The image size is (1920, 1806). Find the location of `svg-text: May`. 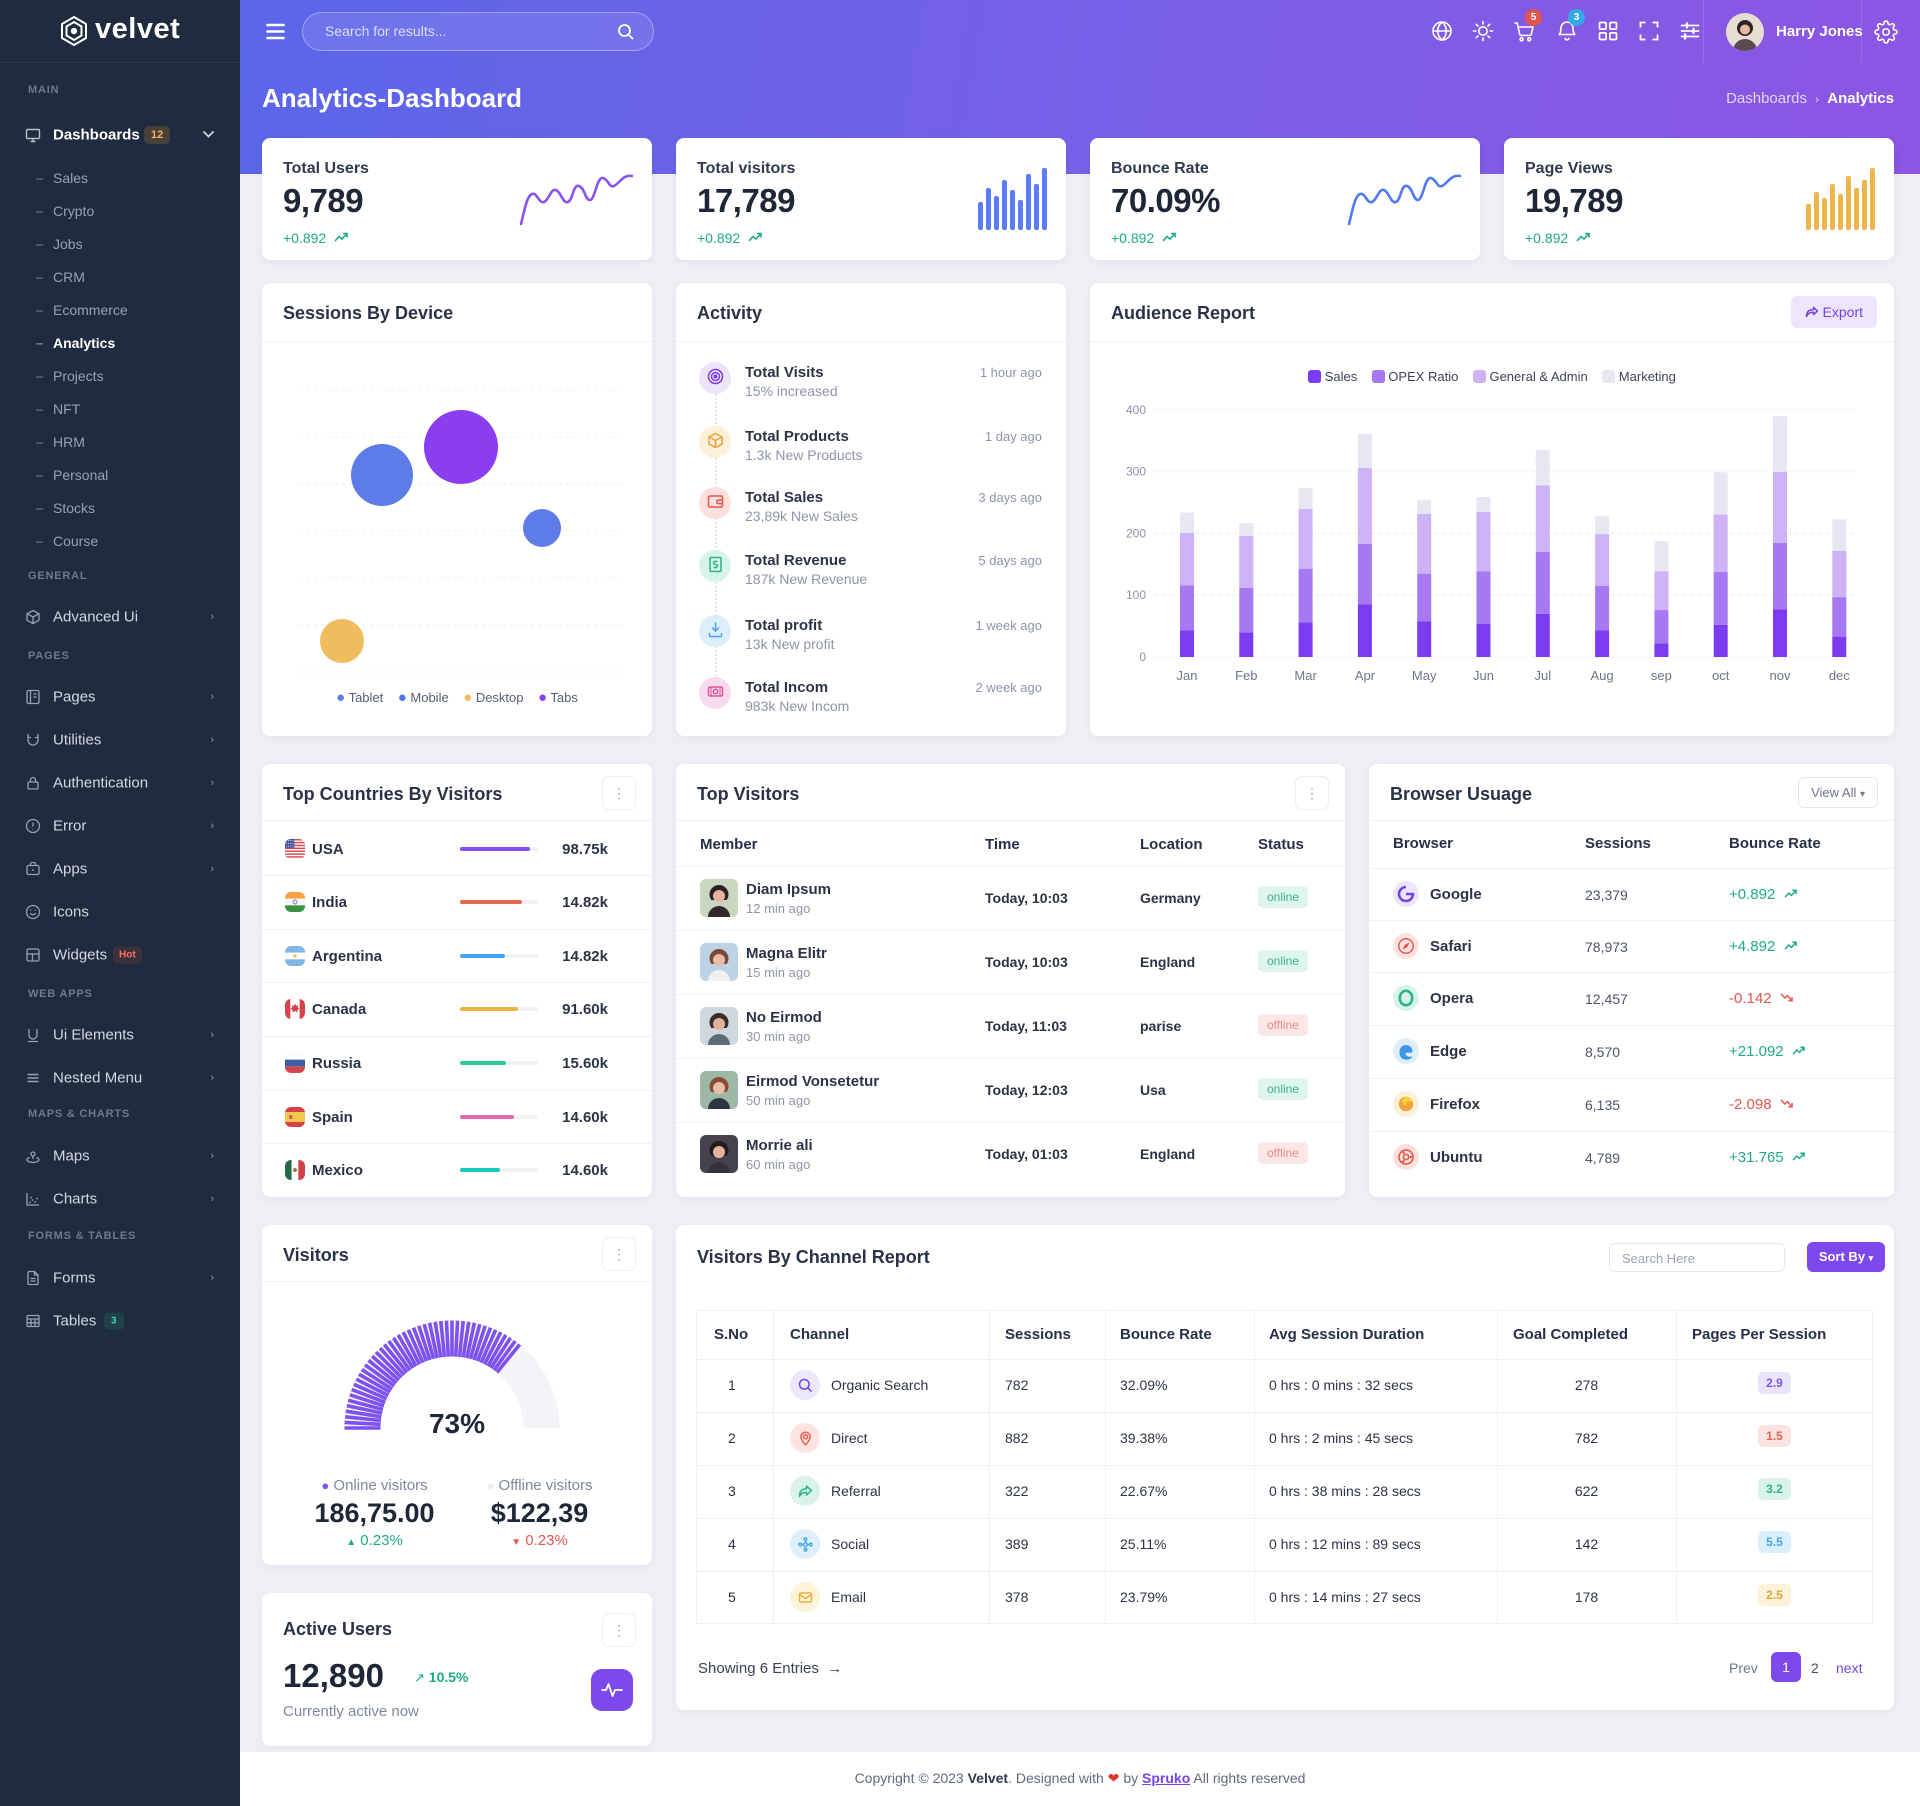

svg-text: May is located at coordinates (1424, 675).